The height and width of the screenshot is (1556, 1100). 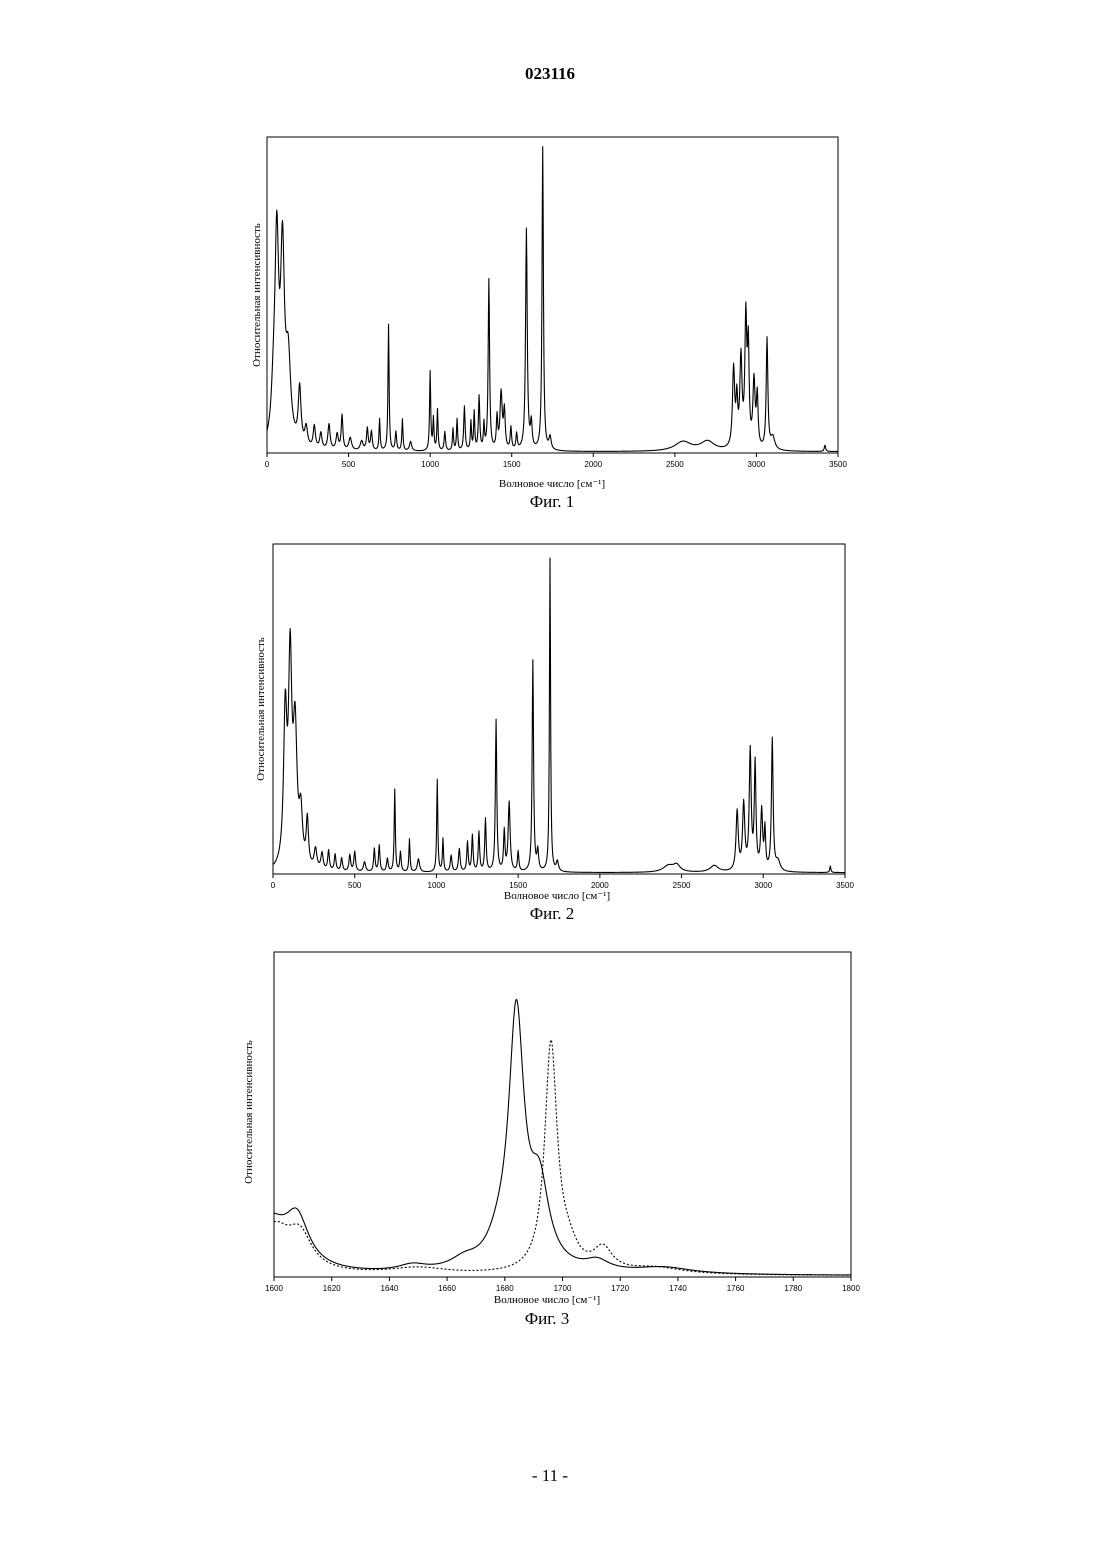 What do you see at coordinates (550, 1475) in the screenshot?
I see `page-number: - 11 -` at bounding box center [550, 1475].